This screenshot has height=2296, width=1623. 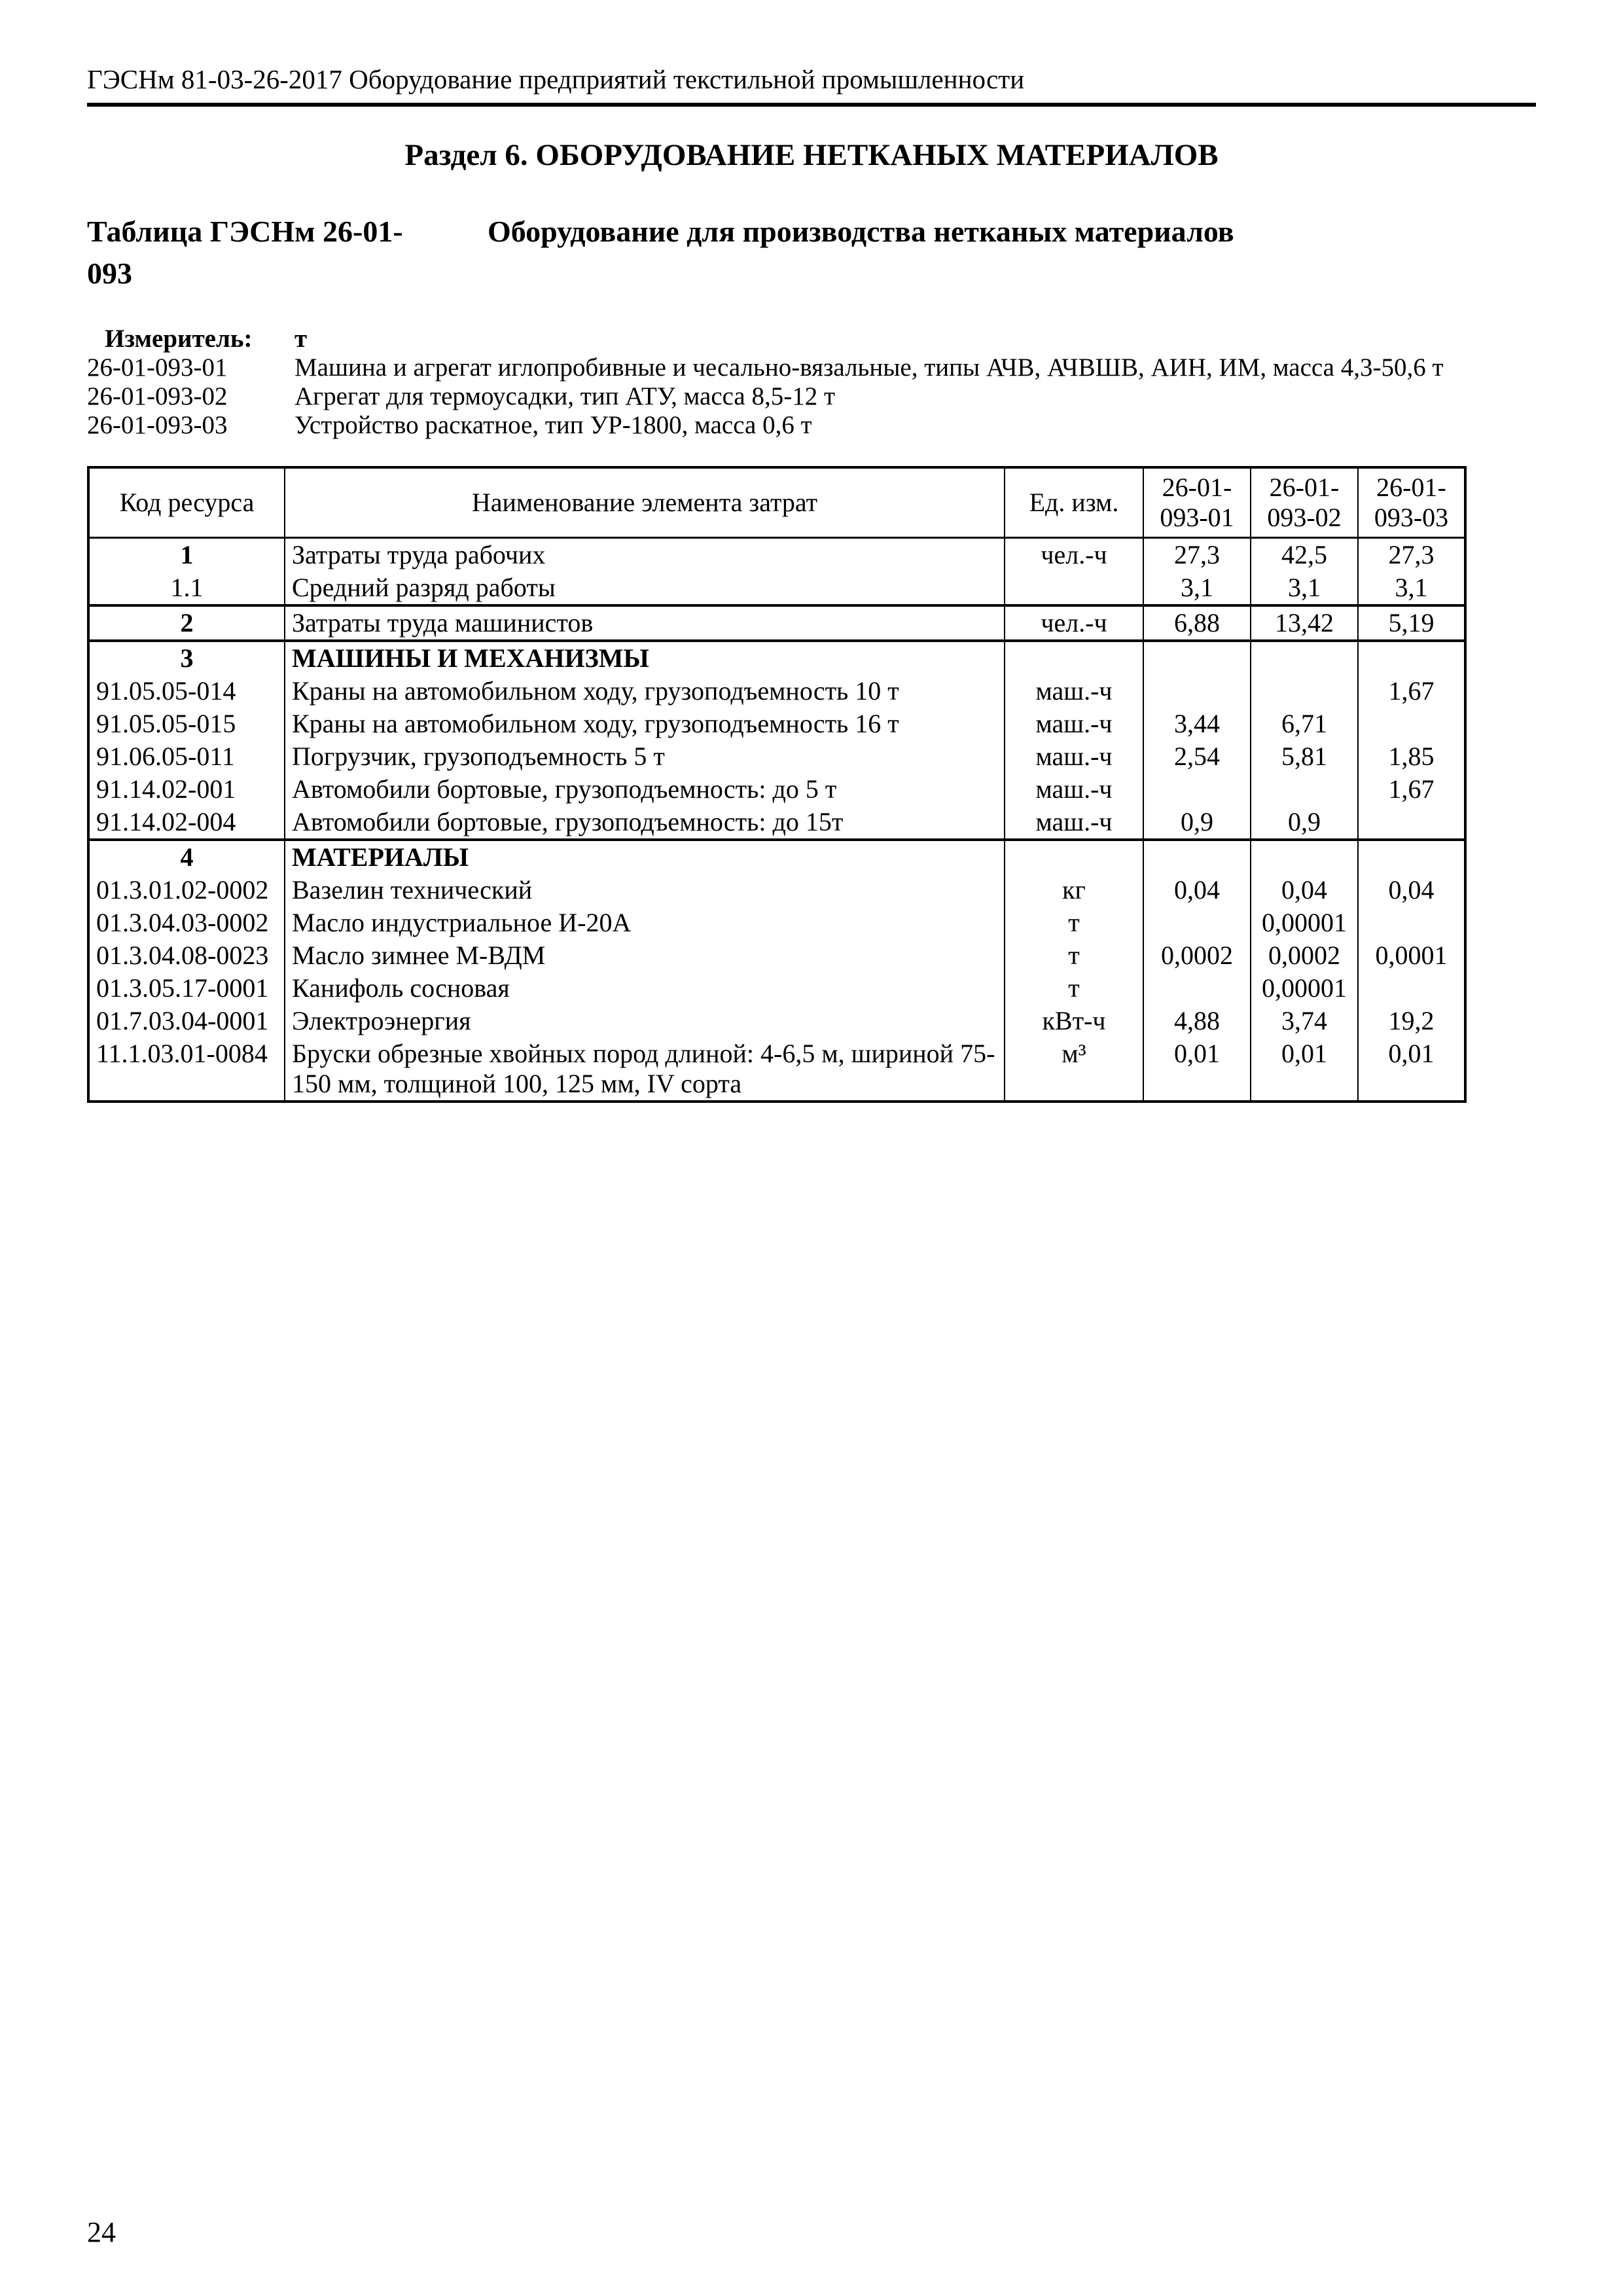 I want to click on cell-code: 01.7.03.04-0001, so click(x=186, y=1021).